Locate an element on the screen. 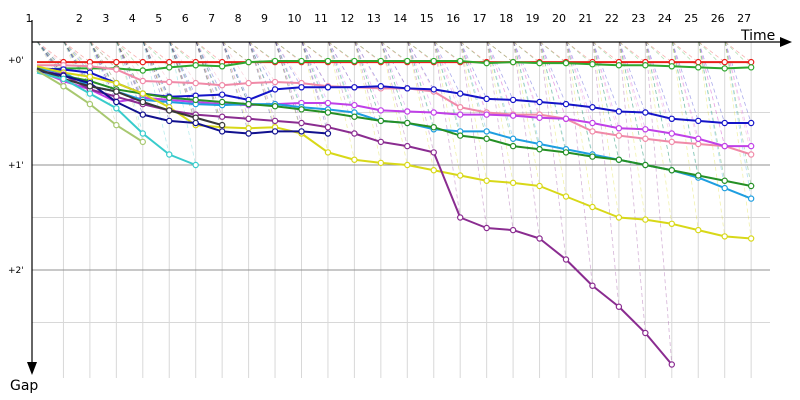  lap-label: 3 is located at coordinates (105, 18).